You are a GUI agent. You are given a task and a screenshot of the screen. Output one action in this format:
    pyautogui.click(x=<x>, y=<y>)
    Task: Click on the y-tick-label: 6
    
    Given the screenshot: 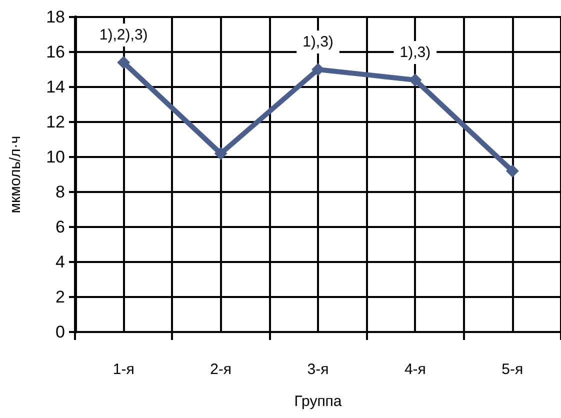 What is the action you would take?
    pyautogui.click(x=60, y=227)
    